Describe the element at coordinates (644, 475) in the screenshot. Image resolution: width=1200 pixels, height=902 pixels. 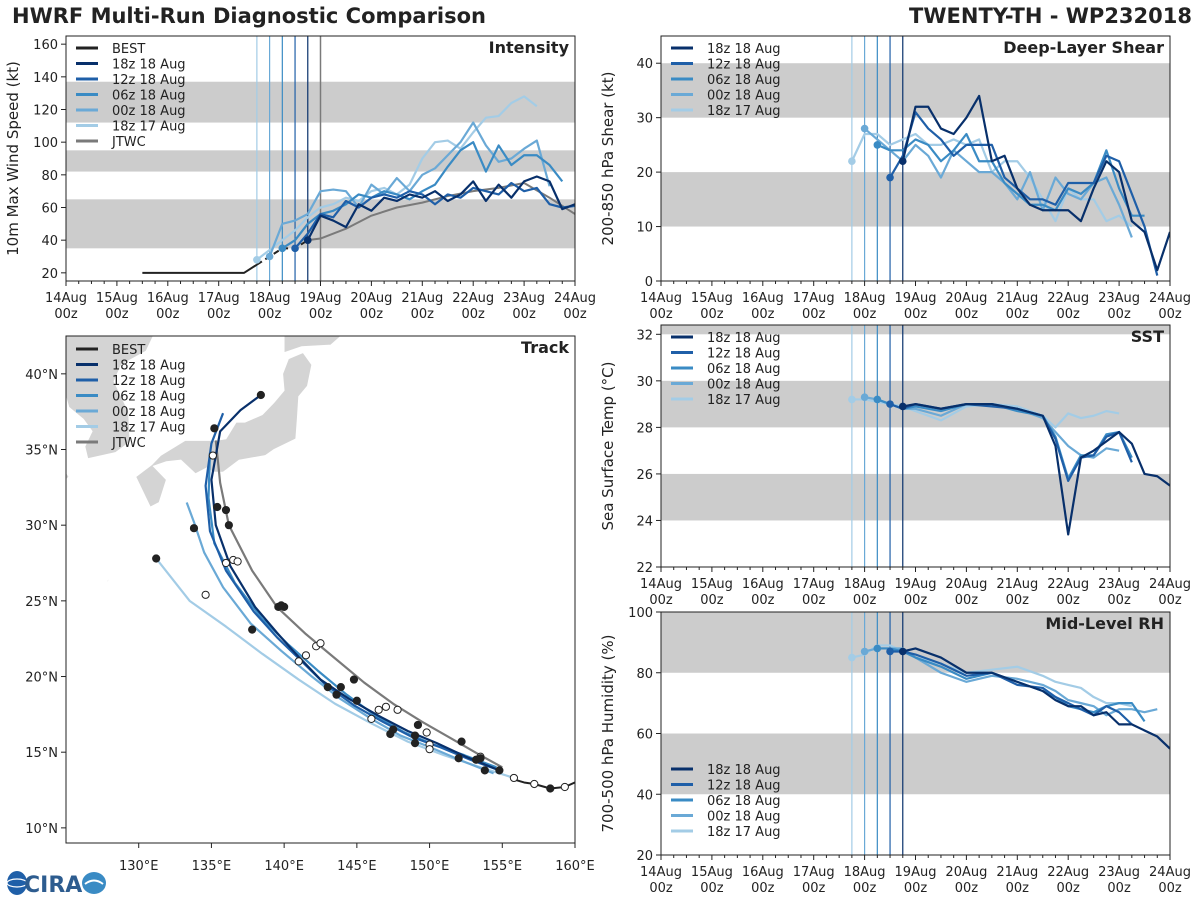
I see `sst-ytick-label: 26` at that location.